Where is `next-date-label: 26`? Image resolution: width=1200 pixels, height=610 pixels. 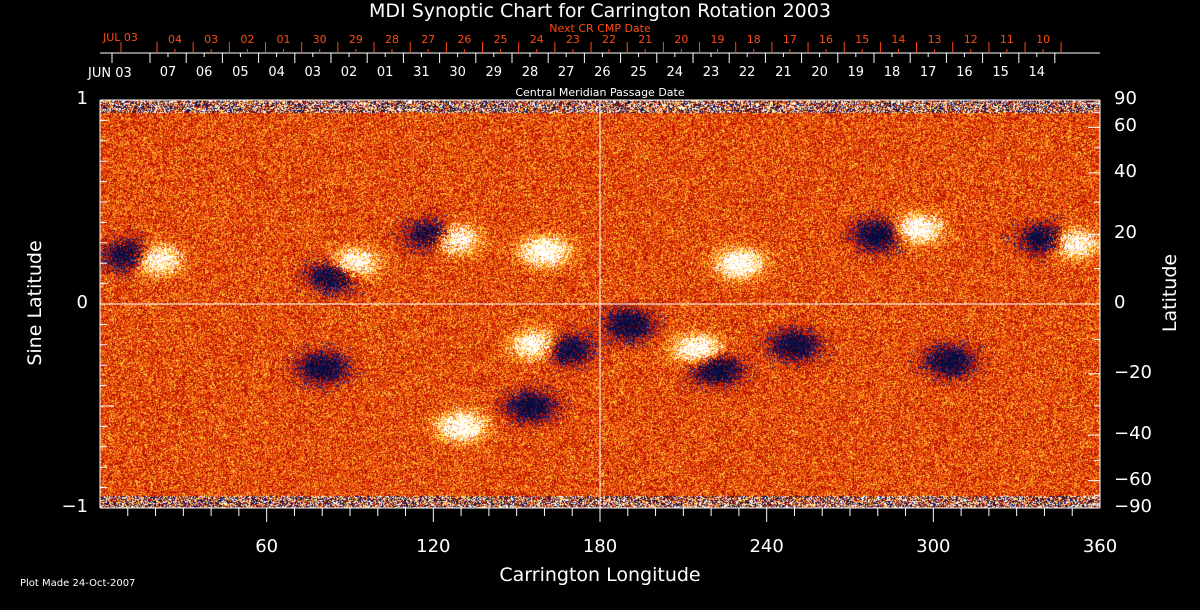 next-date-label: 26 is located at coordinates (464, 39).